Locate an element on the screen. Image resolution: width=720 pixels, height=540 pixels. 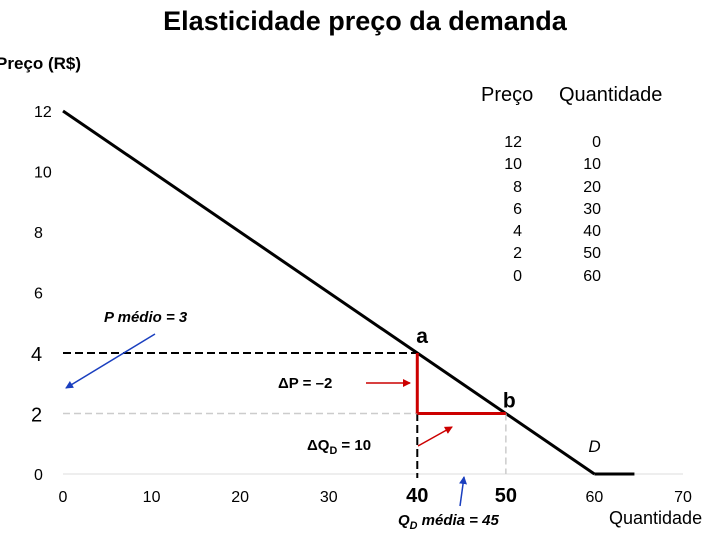
x-tick-label: 10 is located at coordinates (152, 497).